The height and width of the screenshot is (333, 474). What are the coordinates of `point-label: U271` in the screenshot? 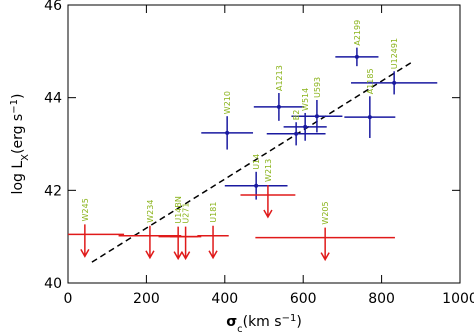 It's located at (186, 213).